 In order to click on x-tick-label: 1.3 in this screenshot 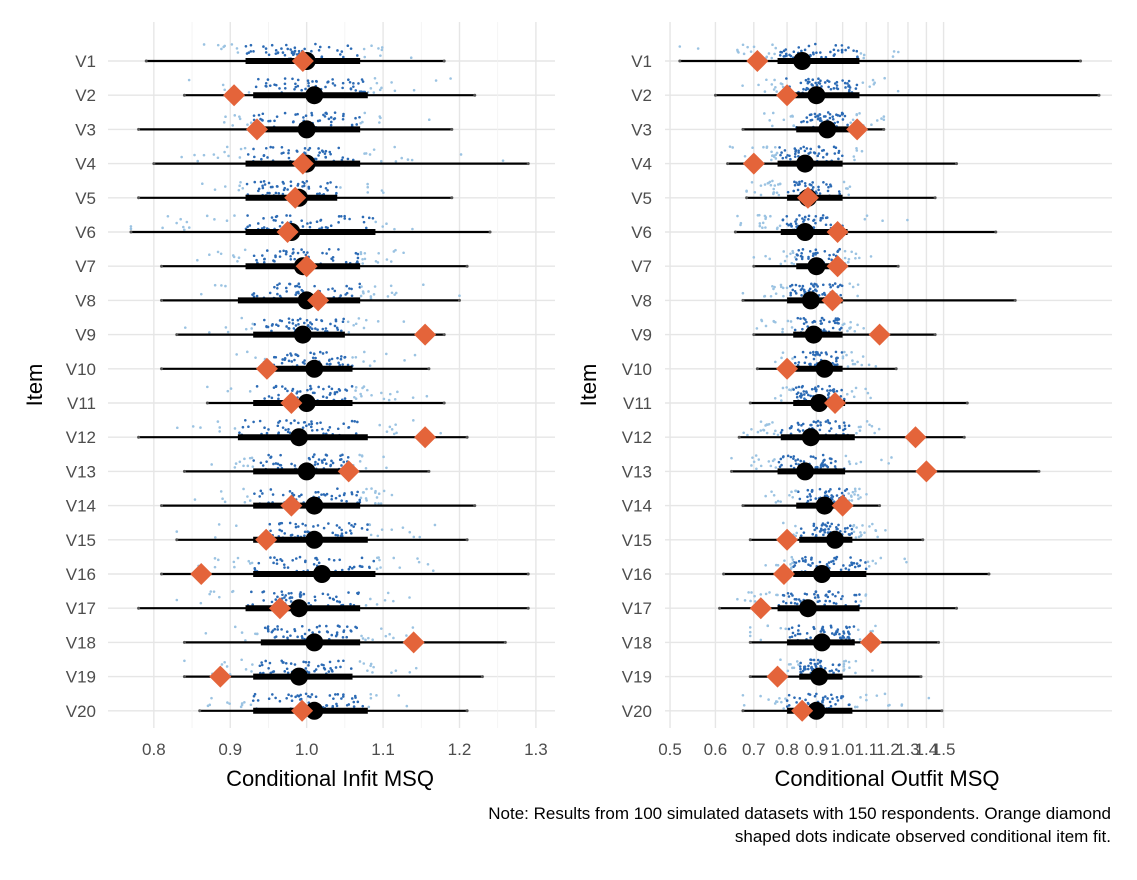, I will do `click(536, 749)`.